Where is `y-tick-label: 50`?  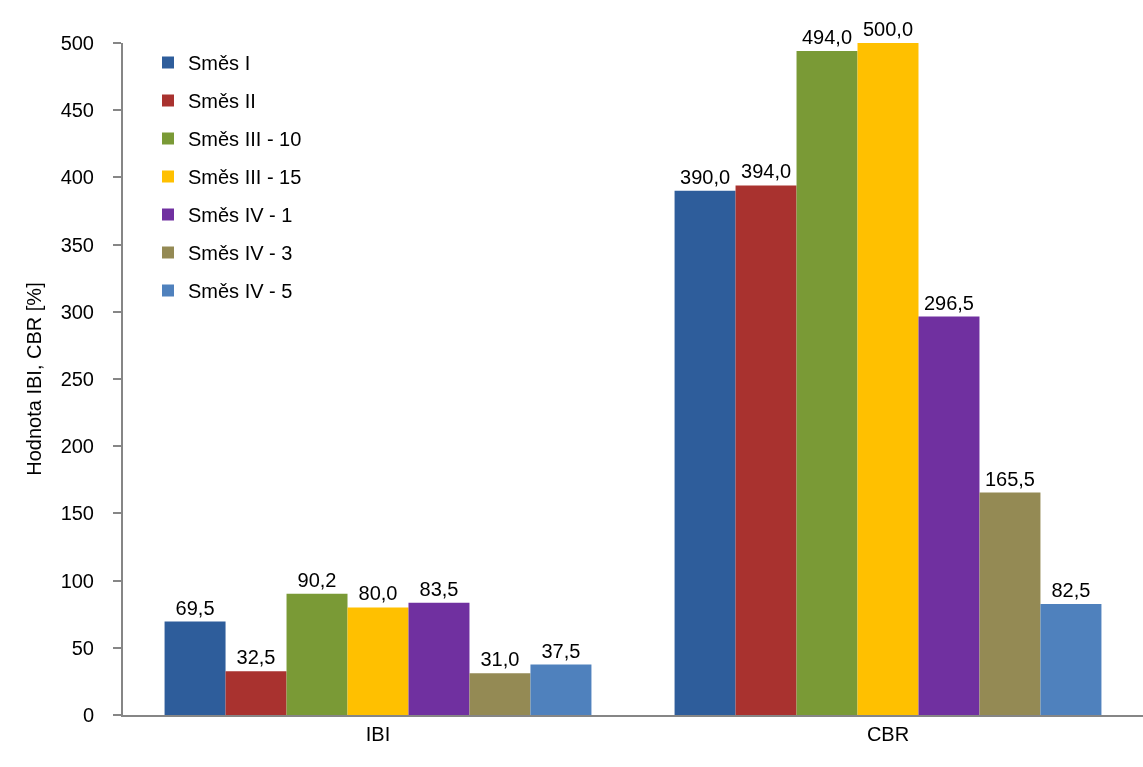 y-tick-label: 50 is located at coordinates (82, 647).